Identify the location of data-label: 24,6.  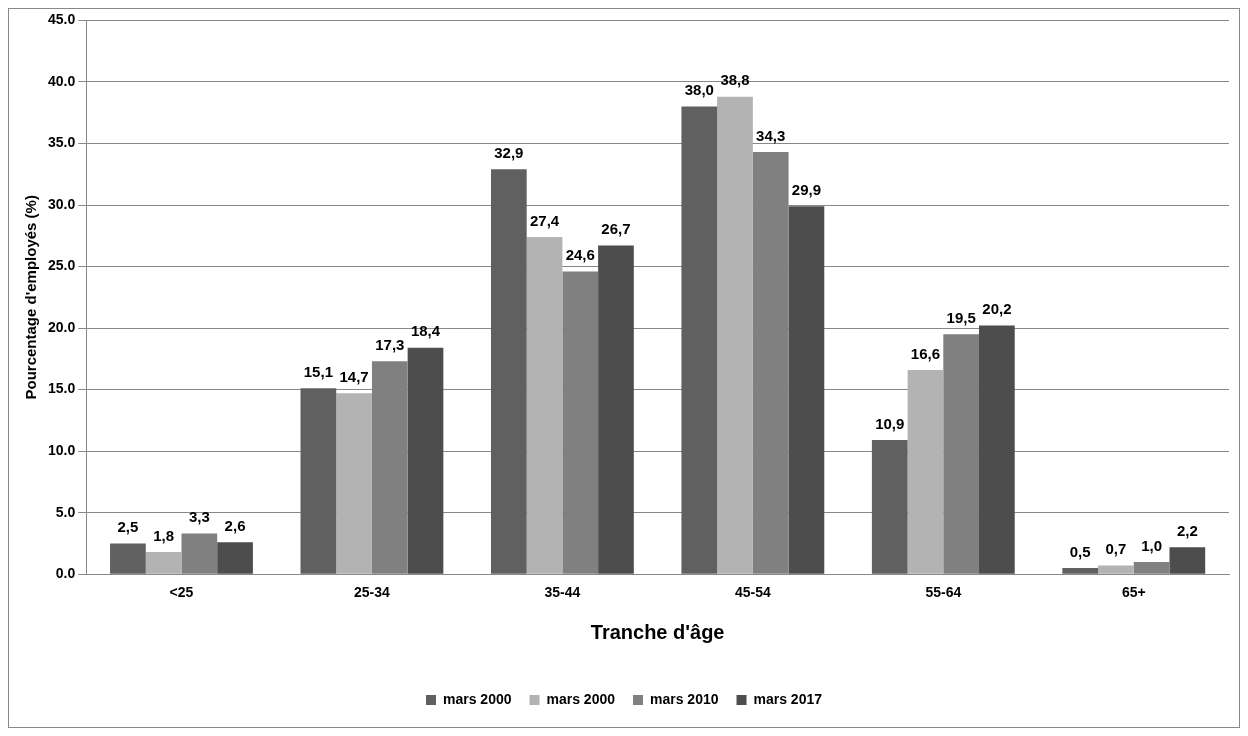
(580, 255).